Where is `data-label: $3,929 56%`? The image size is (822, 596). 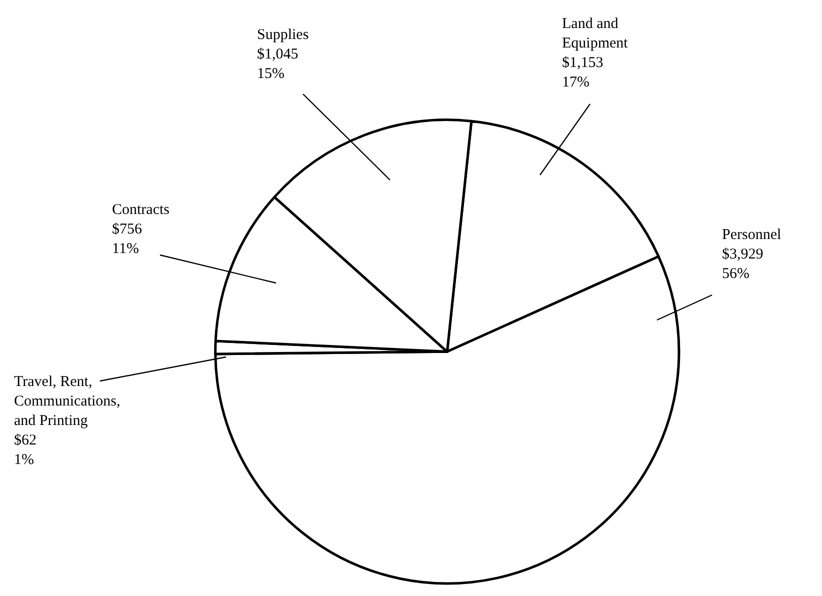
data-label: $3,929 56% is located at coordinates (743, 264).